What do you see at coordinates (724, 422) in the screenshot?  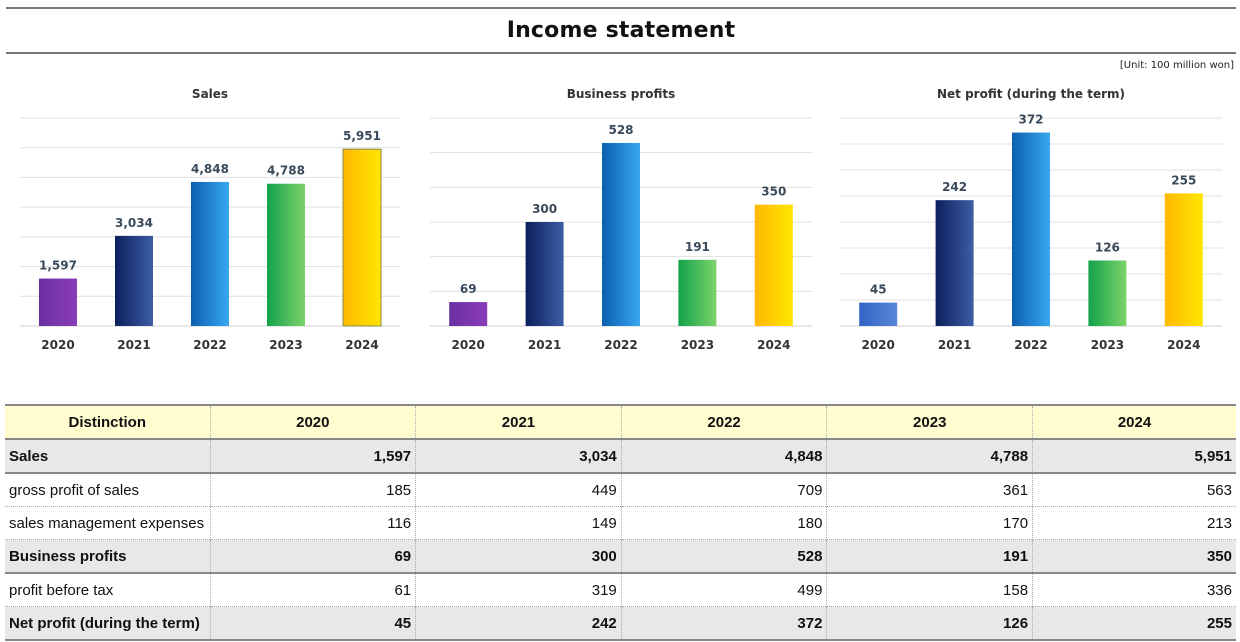 I see `table-header-cell: 2022` at bounding box center [724, 422].